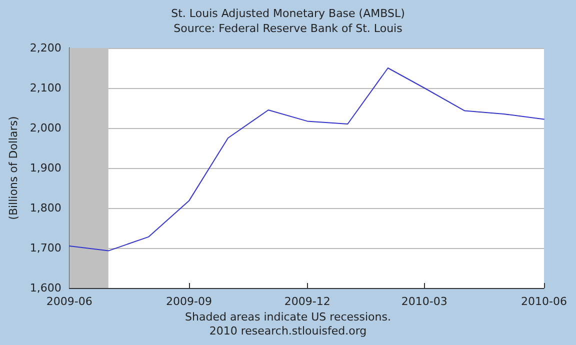  What do you see at coordinates (46, 288) in the screenshot?
I see `y-tick-label: 1,600` at bounding box center [46, 288].